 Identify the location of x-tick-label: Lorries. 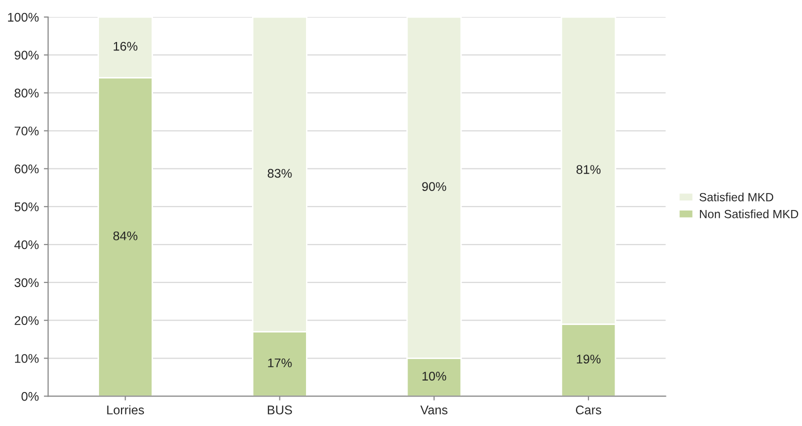
(125, 409).